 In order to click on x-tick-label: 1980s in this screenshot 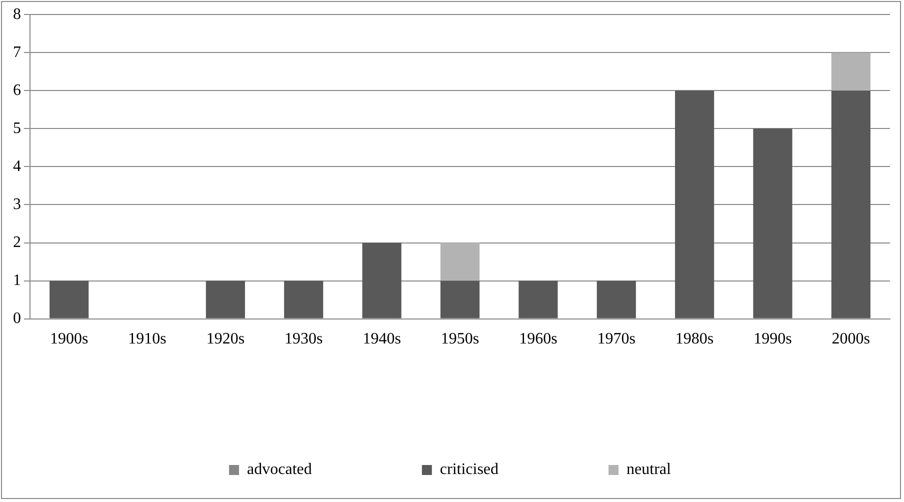, I will do `click(694, 339)`.